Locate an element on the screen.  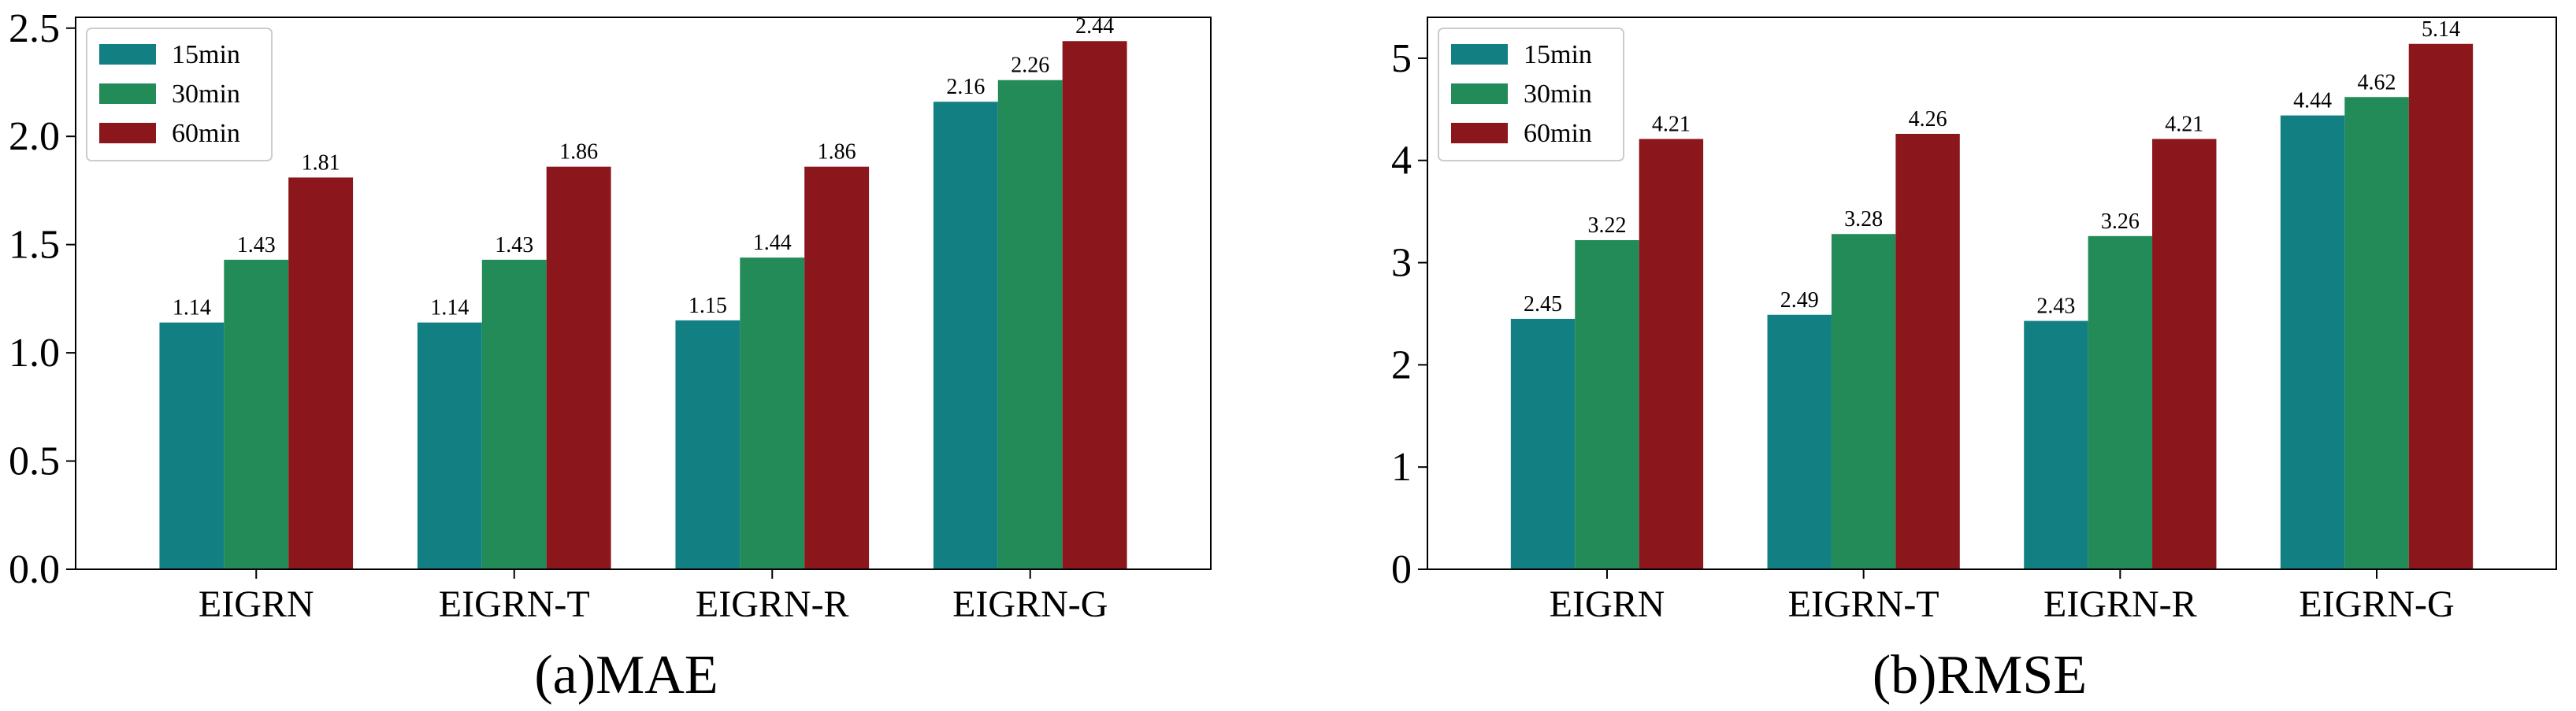
data-label: 1.15 is located at coordinates (708, 306).